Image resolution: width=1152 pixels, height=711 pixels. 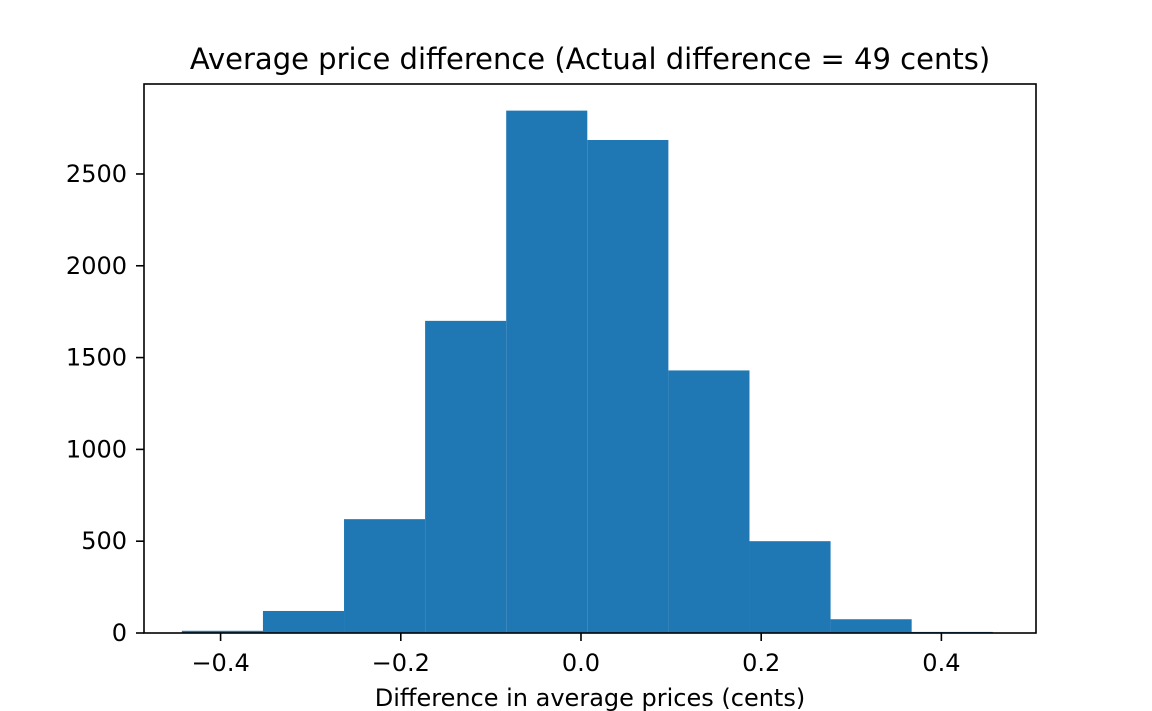 I want to click on x-tick-label: 0.2, so click(x=761, y=663).